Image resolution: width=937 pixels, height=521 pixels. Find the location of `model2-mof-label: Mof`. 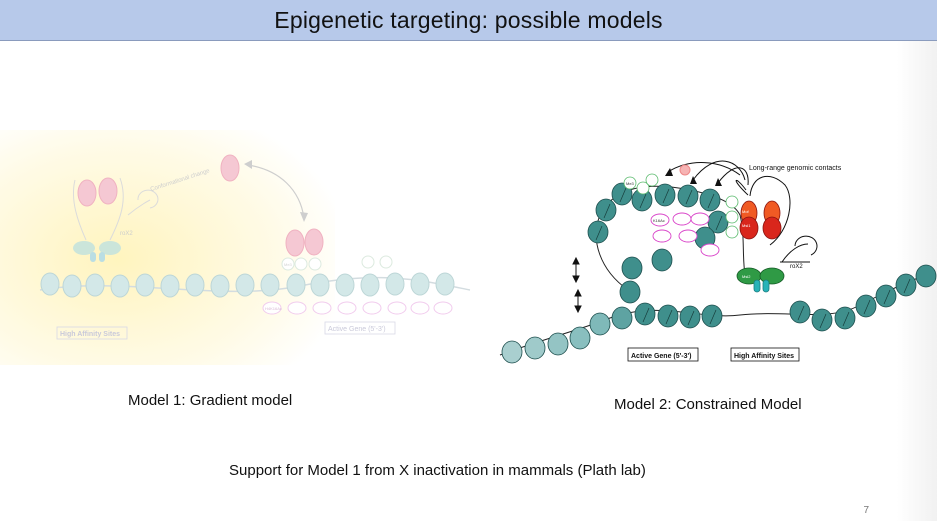

model2-mof-label: Mof is located at coordinates (746, 211).